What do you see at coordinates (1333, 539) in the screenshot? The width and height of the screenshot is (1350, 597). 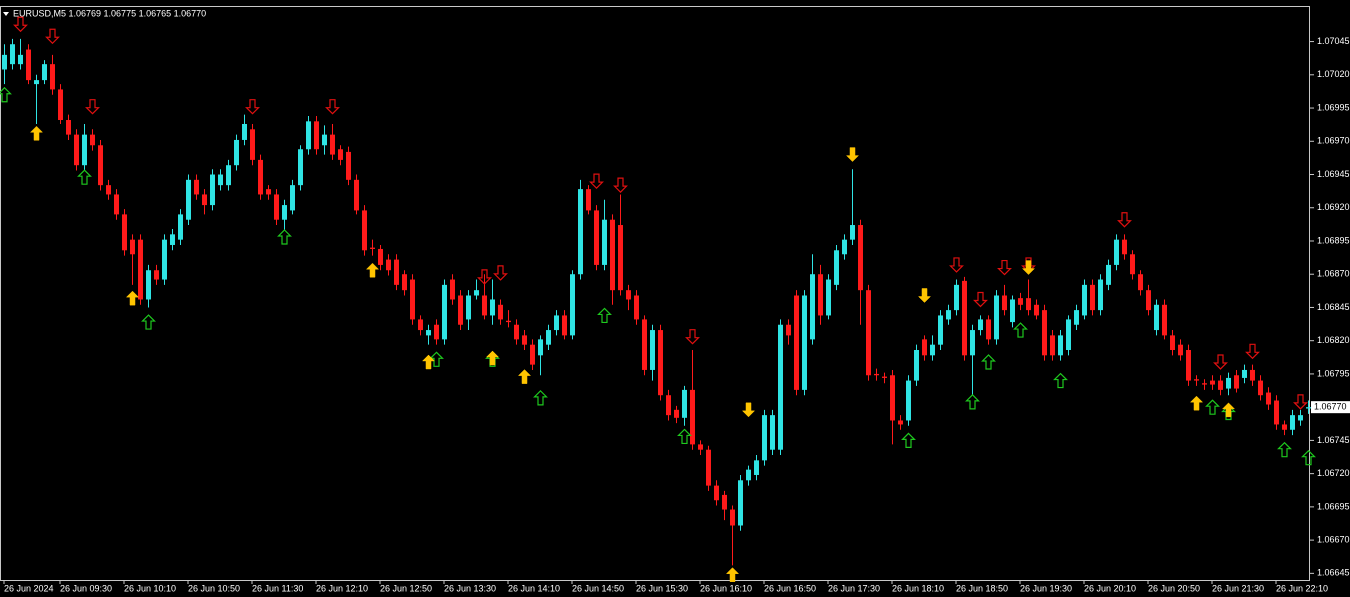 I see `y-tick-label: 1.06670` at bounding box center [1333, 539].